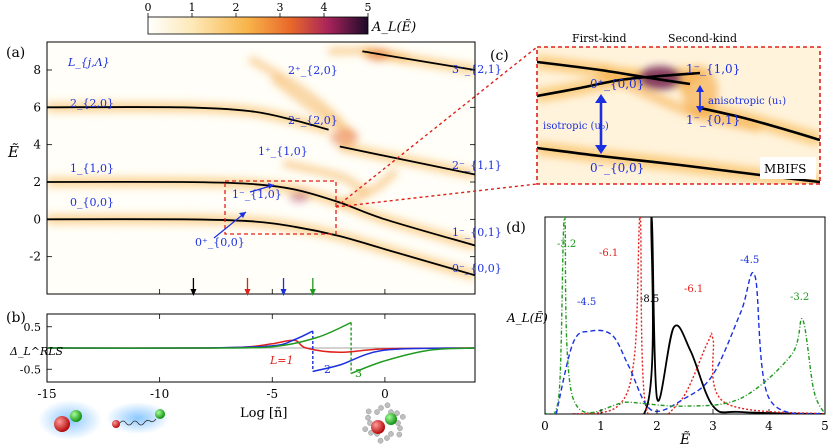  Describe the element at coordinates (665, 118) in the screenshot. I see `panel-c-state-labels: 0⁺_{0,0} 0⁻_{0,0} 1⁻_{1,0} 1⁻_{0,1}` at that location.